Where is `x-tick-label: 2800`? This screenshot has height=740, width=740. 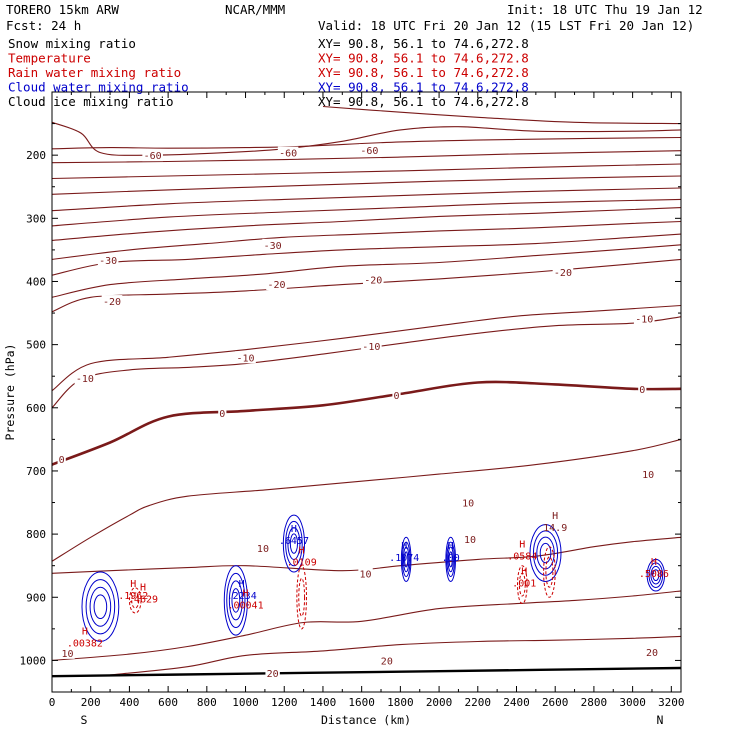
x-tick-label: 2800 is located at coordinates (594, 702).